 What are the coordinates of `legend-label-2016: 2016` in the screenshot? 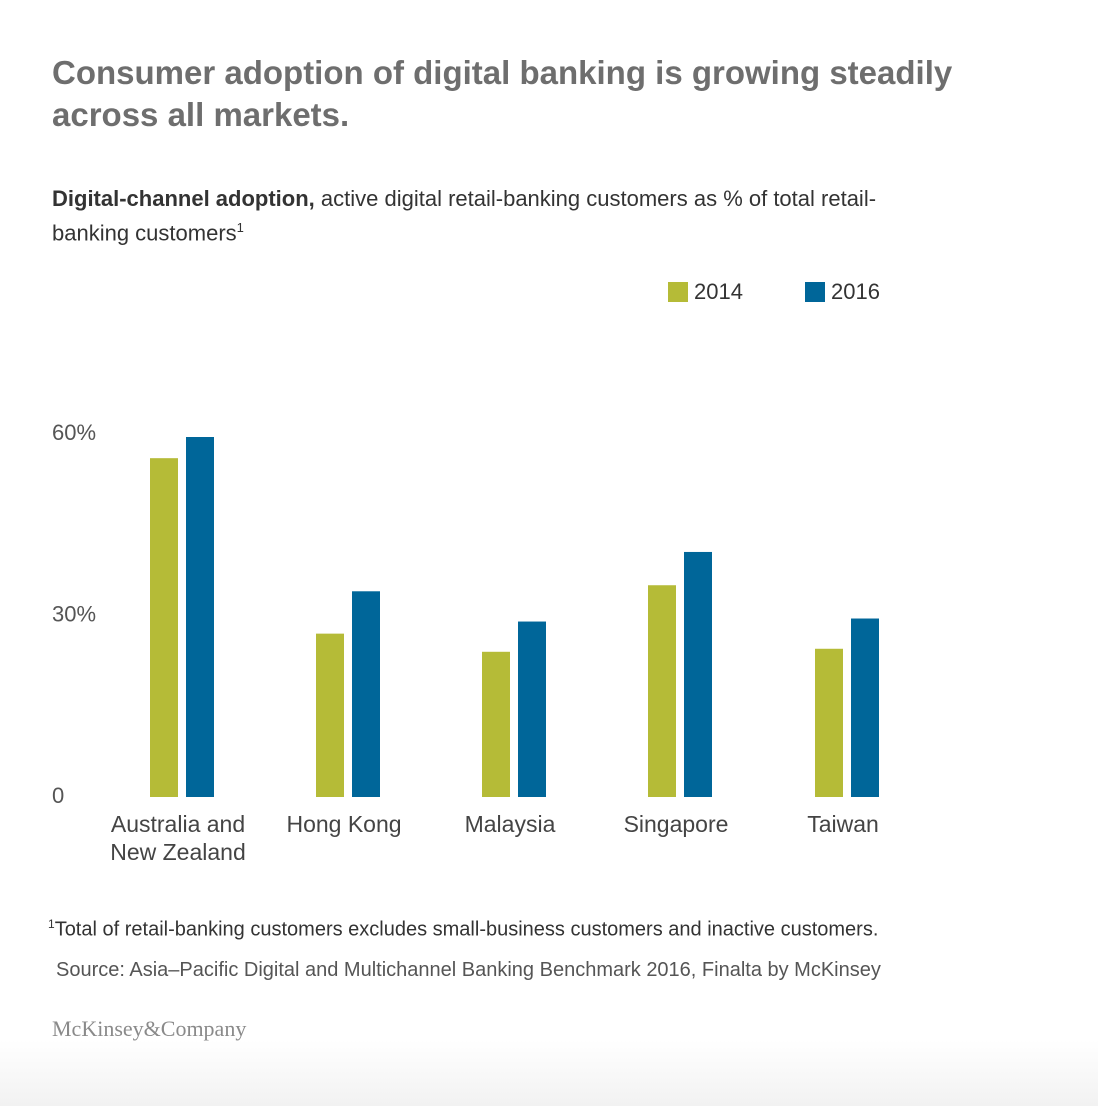 It's located at (855, 291).